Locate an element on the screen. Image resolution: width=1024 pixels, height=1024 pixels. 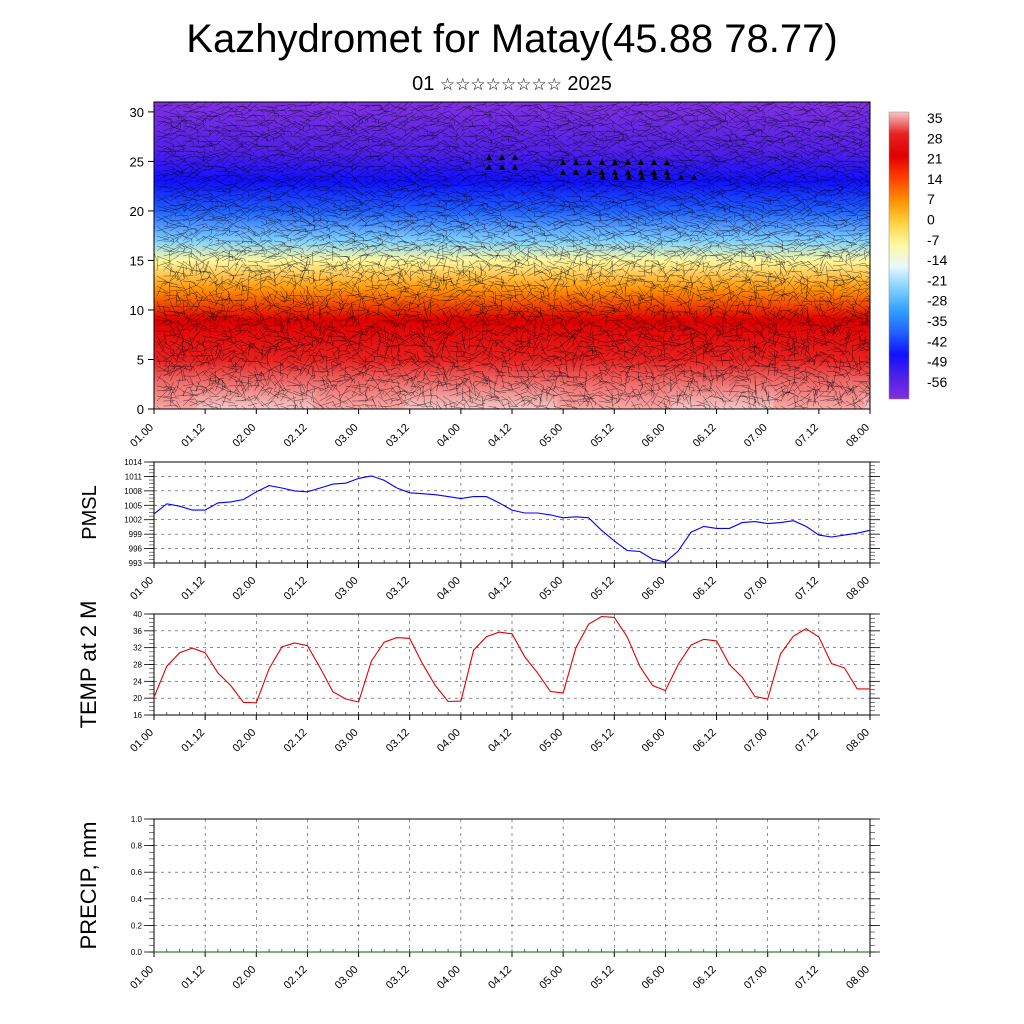
temp-series-line is located at coordinates (511, 659).